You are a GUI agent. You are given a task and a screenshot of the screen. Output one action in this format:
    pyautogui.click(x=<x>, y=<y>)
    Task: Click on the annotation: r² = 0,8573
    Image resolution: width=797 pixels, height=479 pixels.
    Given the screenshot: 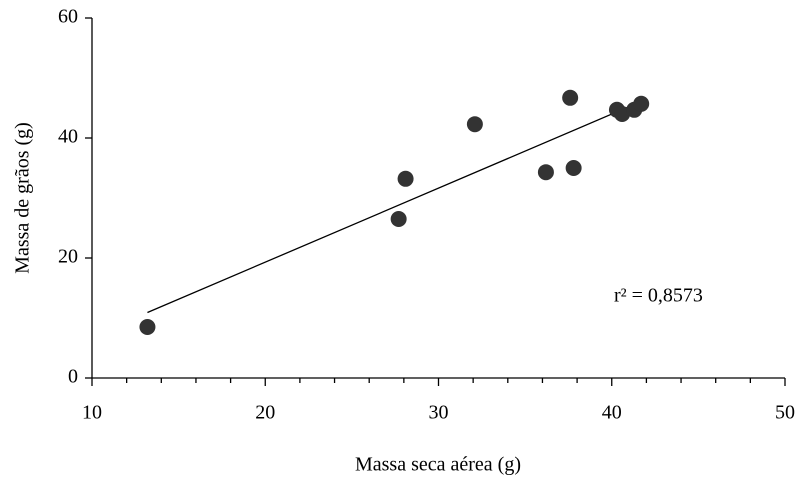 What is the action you would take?
    pyautogui.click(x=658, y=296)
    